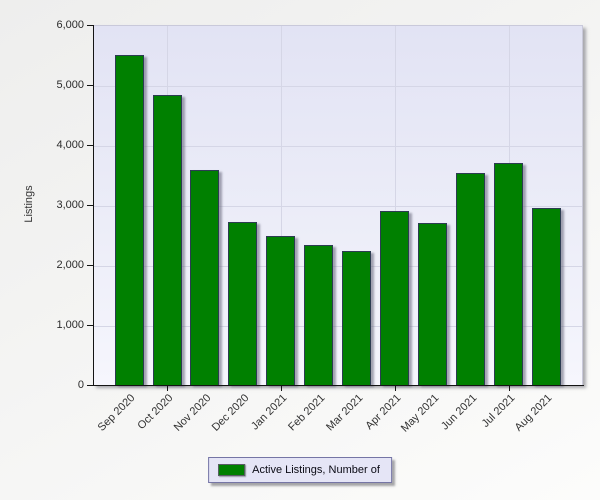 This screenshot has height=500, width=600. What do you see at coordinates (70, 205) in the screenshot?
I see `y-tick-label: 3,000` at bounding box center [70, 205].